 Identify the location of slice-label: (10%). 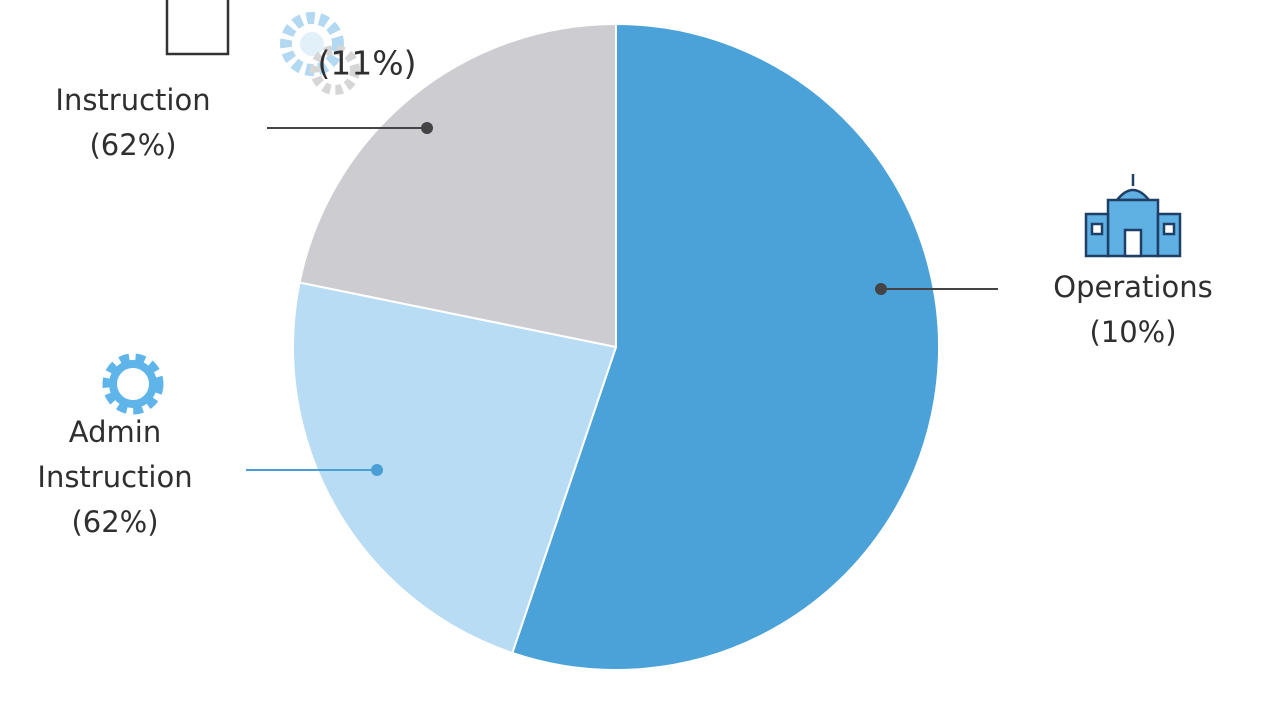
(1132, 332).